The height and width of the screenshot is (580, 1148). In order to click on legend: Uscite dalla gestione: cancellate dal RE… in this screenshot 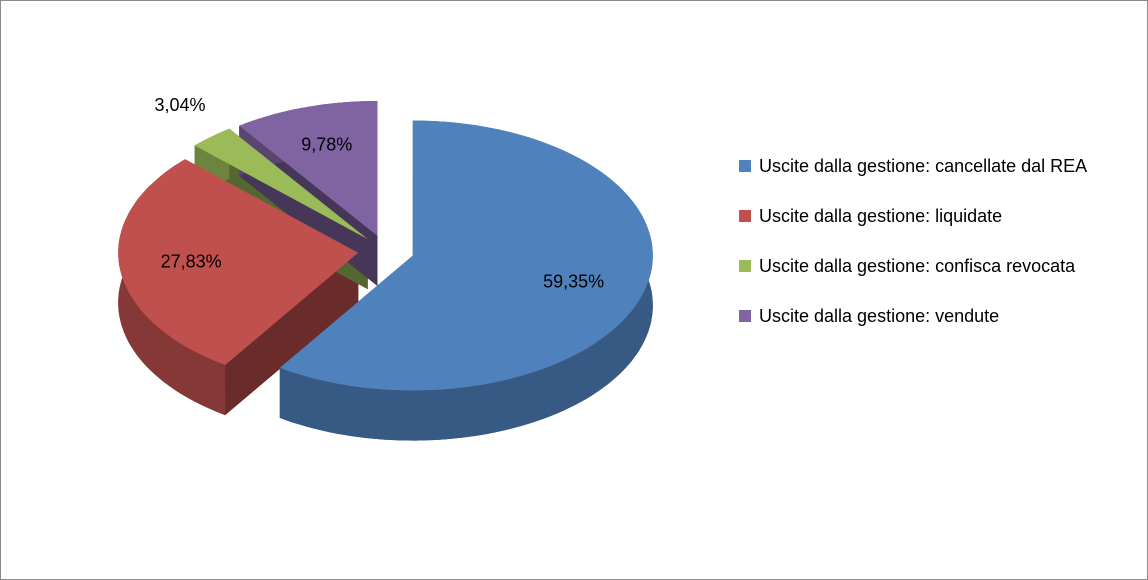, I will do `click(931, 251)`.